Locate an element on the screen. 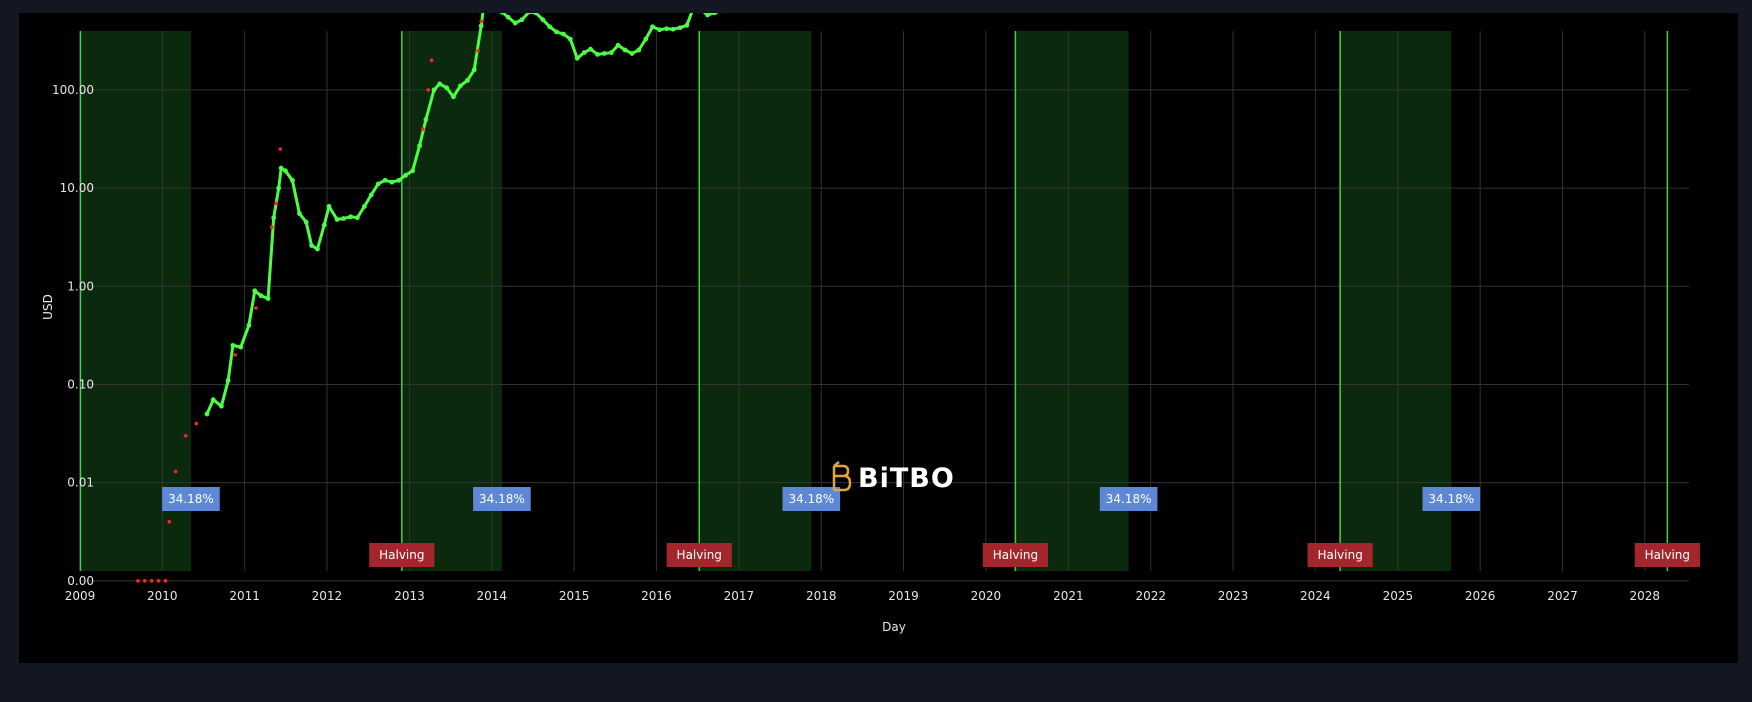 The width and height of the screenshot is (1752, 702). x-axis-title: Day is located at coordinates (894, 627).